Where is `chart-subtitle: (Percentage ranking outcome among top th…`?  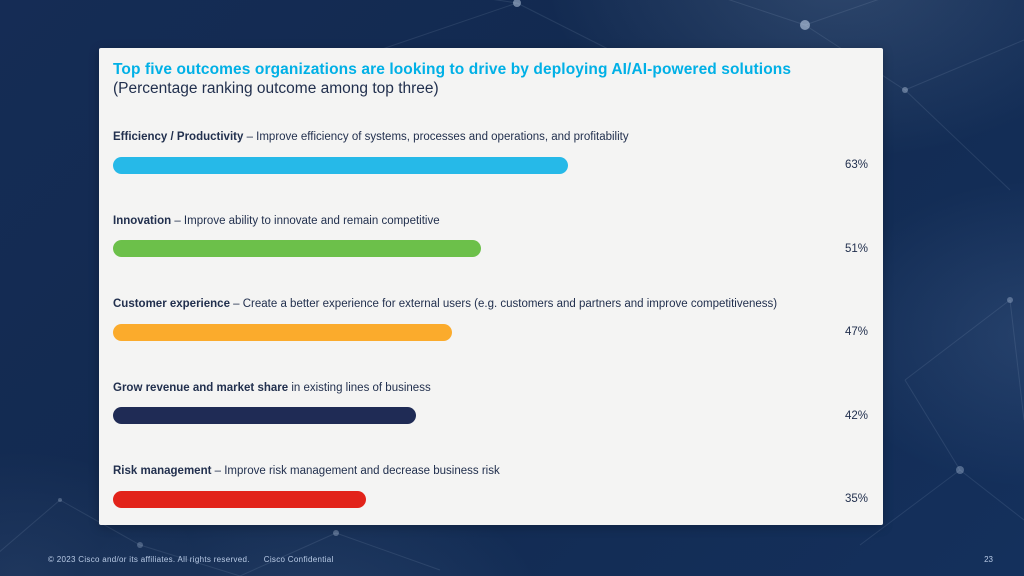
chart-subtitle: (Percentage ranking outcome among top th… is located at coordinates (276, 88).